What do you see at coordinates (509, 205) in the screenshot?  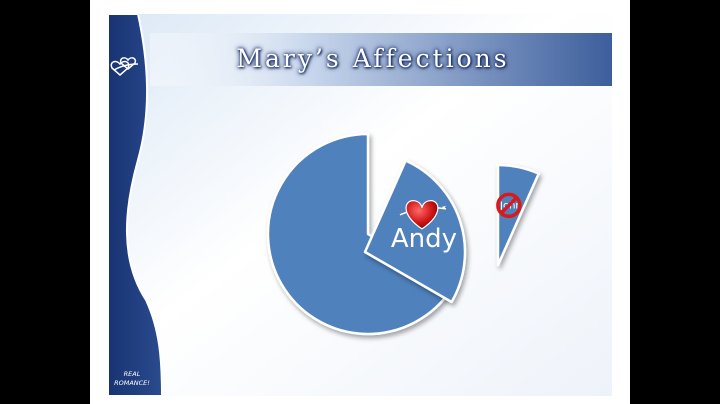 I see `no-symbol-icon` at bounding box center [509, 205].